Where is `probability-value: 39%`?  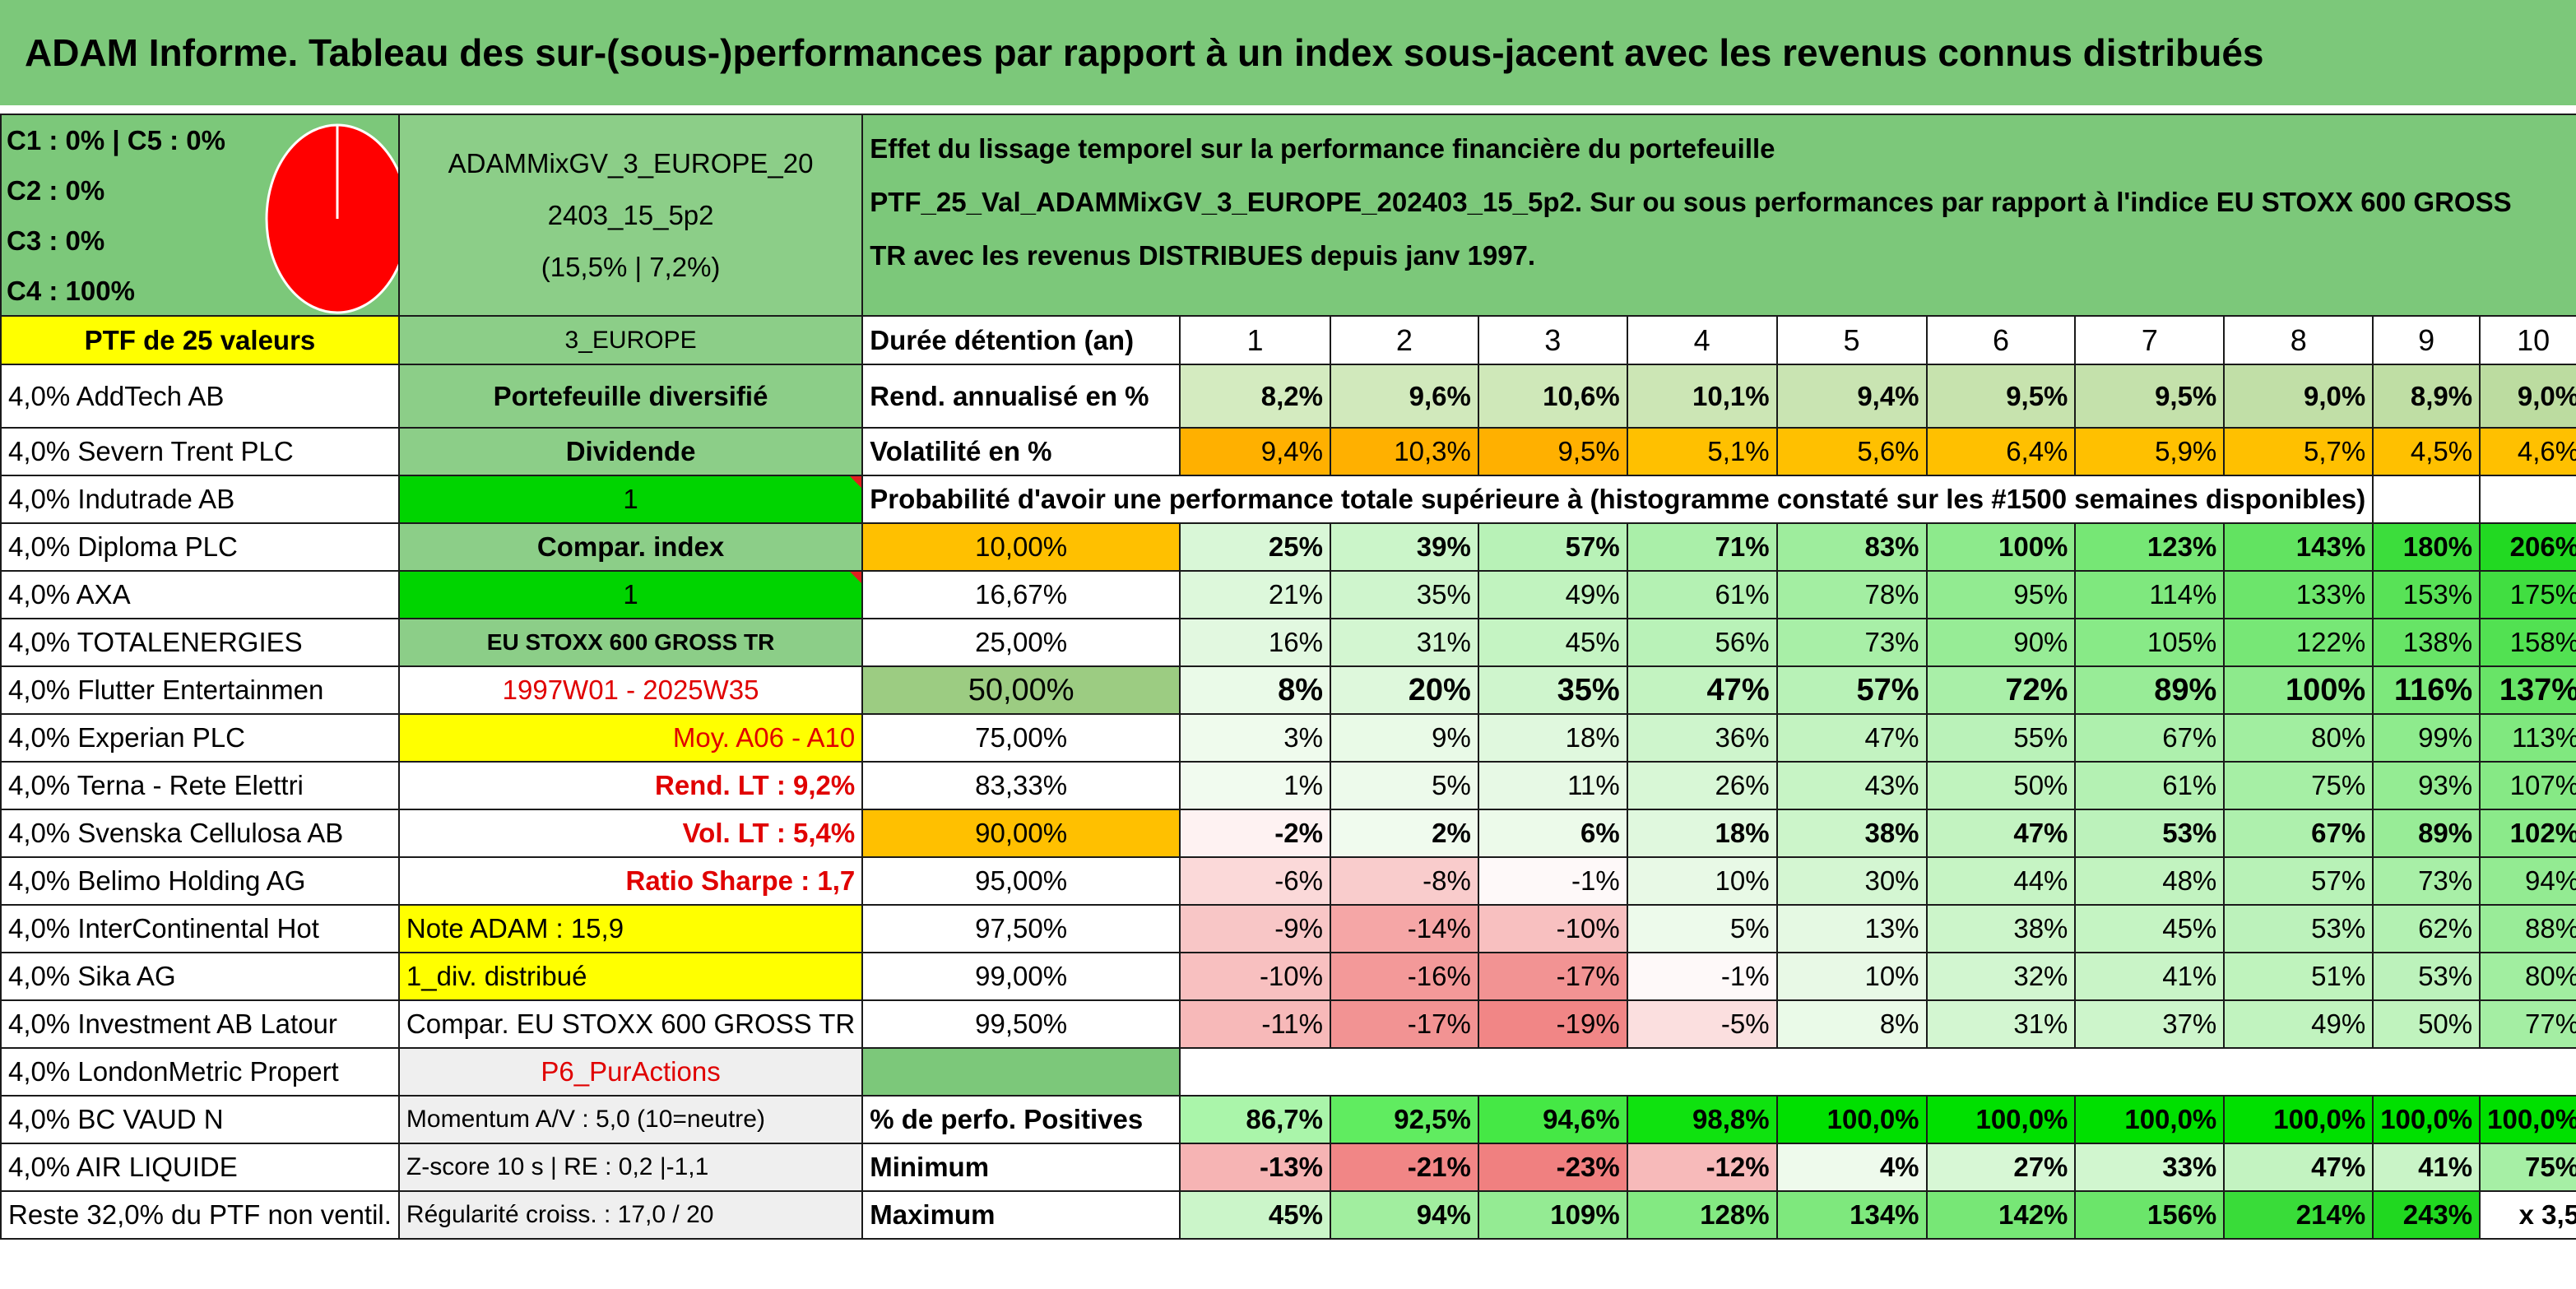 probability-value: 39% is located at coordinates (1404, 547).